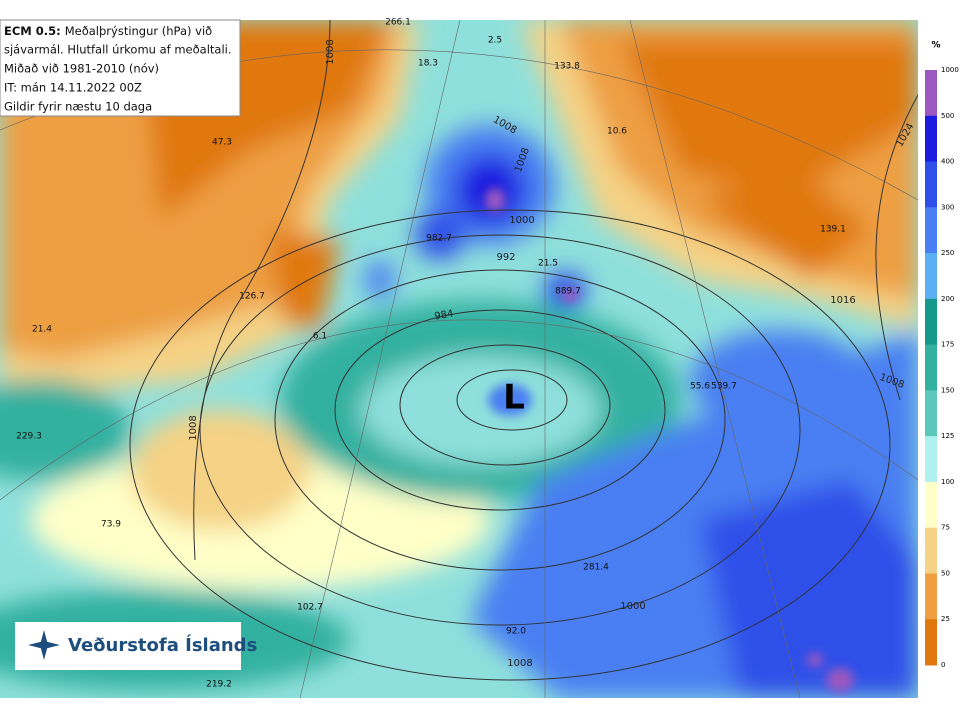  I want to click on legend-label: 125, so click(947, 436).